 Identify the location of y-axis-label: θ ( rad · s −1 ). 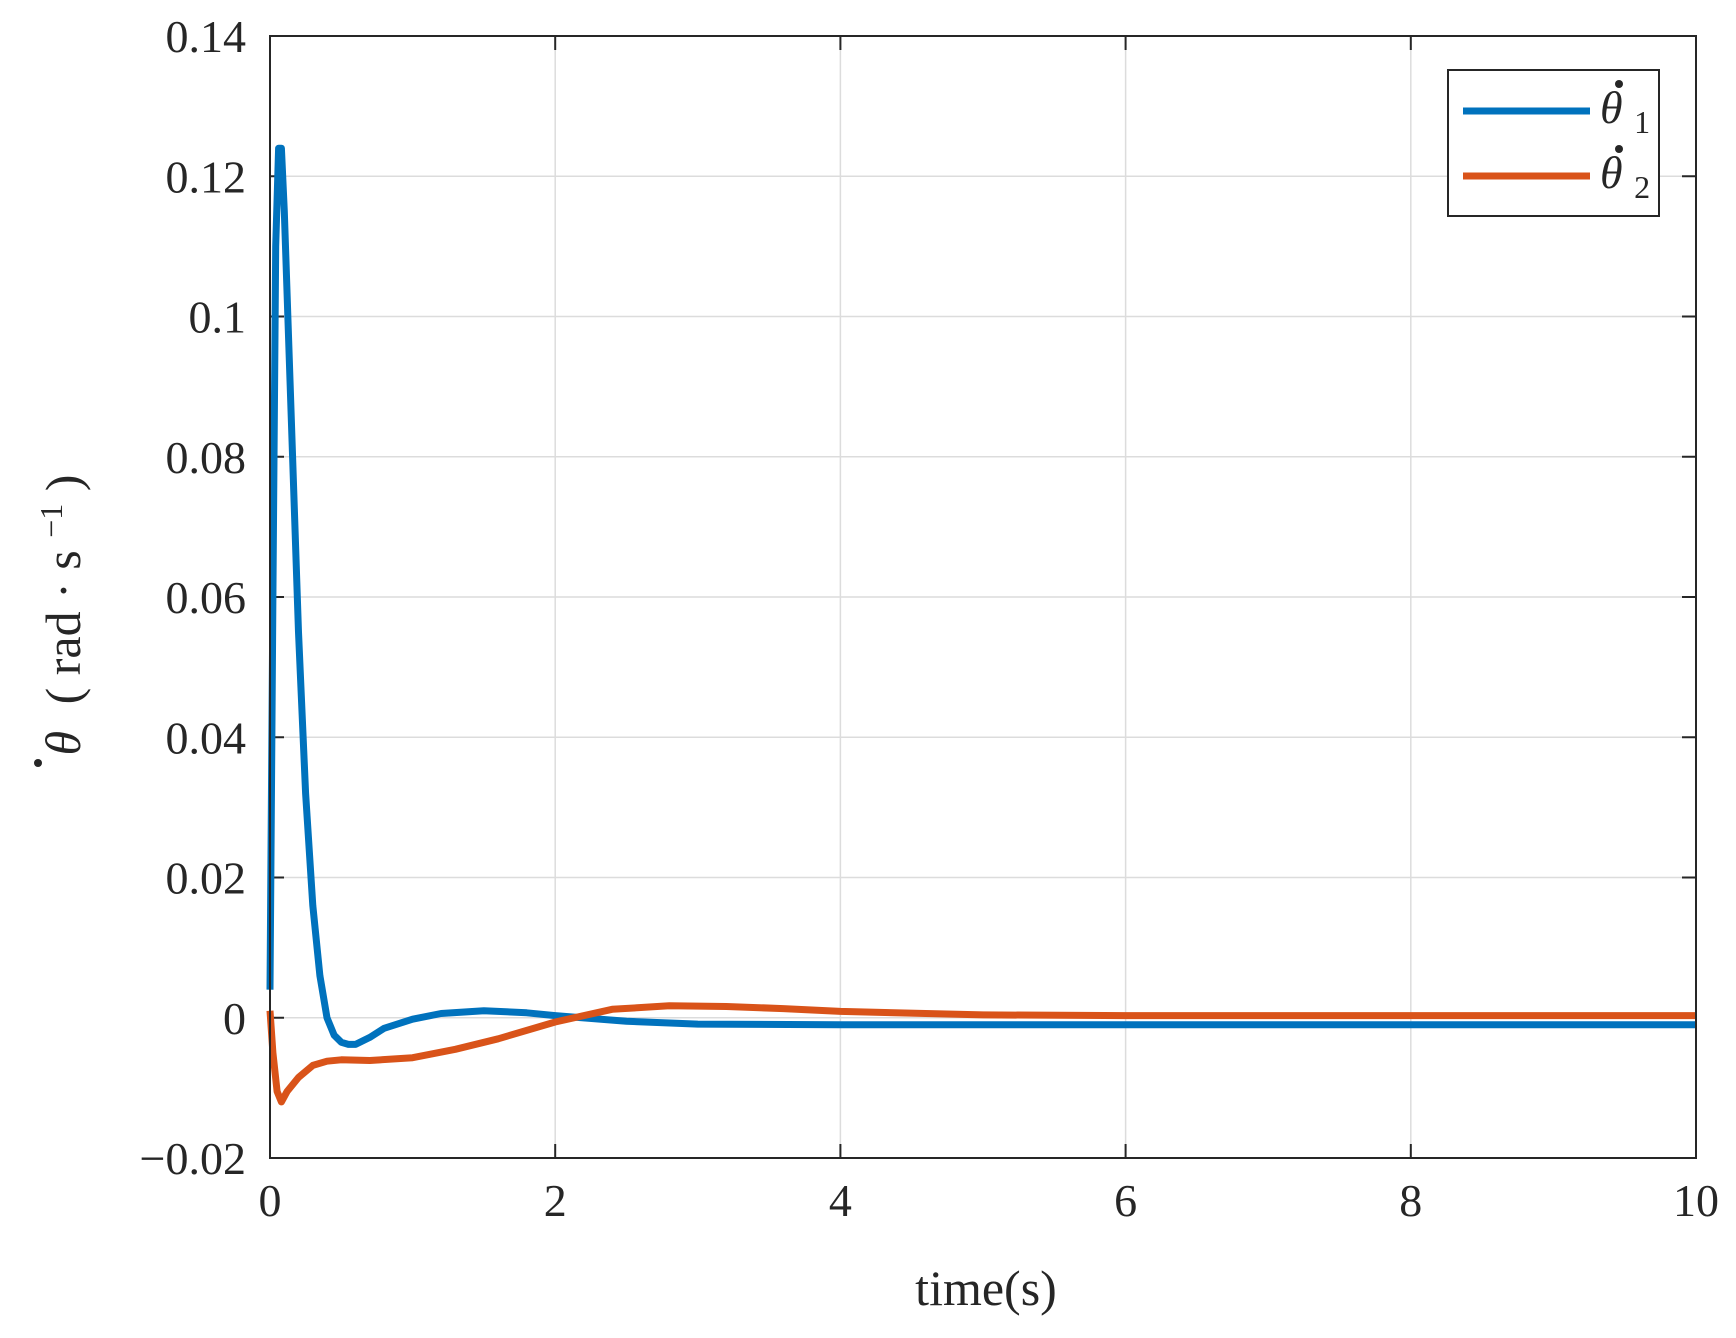
(54, 621).